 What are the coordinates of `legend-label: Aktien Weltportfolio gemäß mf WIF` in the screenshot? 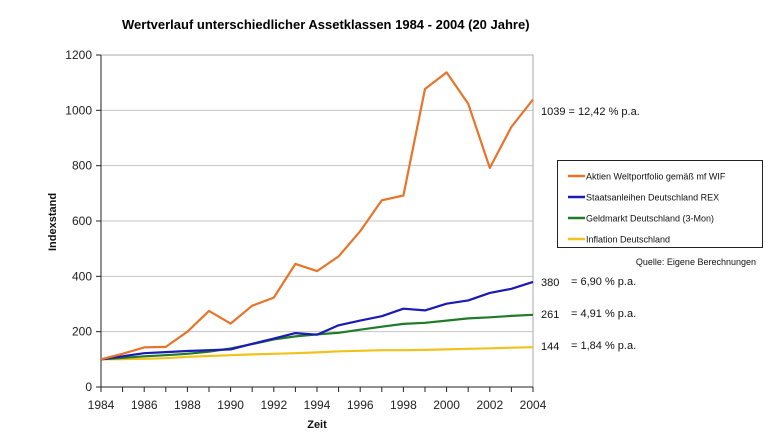 It's located at (656, 177).